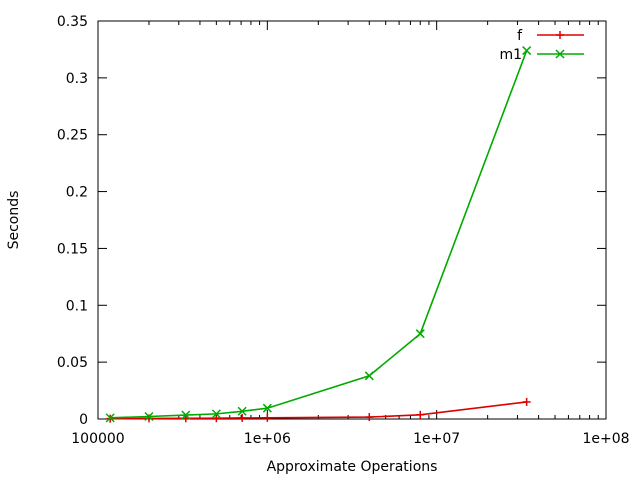  Describe the element at coordinates (436, 439) in the screenshot. I see `x-tick-label: 1e+07` at that location.